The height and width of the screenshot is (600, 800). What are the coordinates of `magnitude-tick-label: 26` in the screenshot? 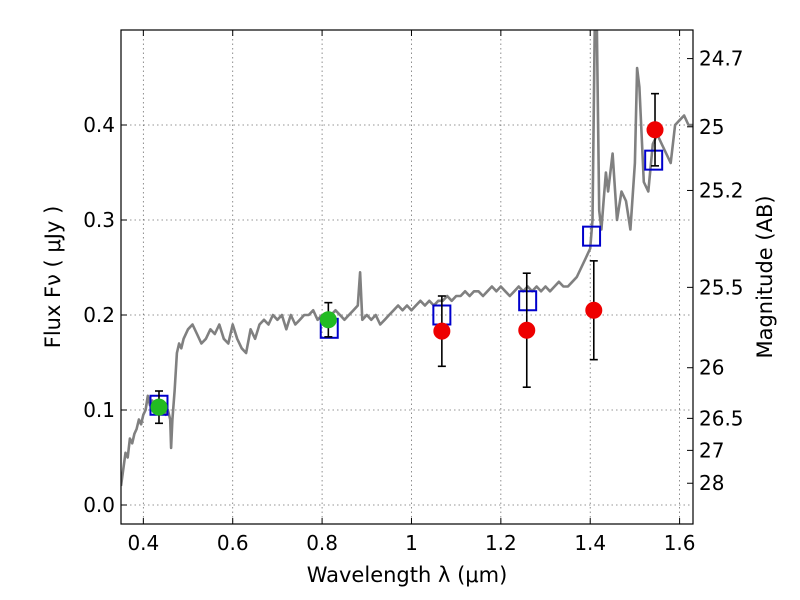 It's located at (711, 368).